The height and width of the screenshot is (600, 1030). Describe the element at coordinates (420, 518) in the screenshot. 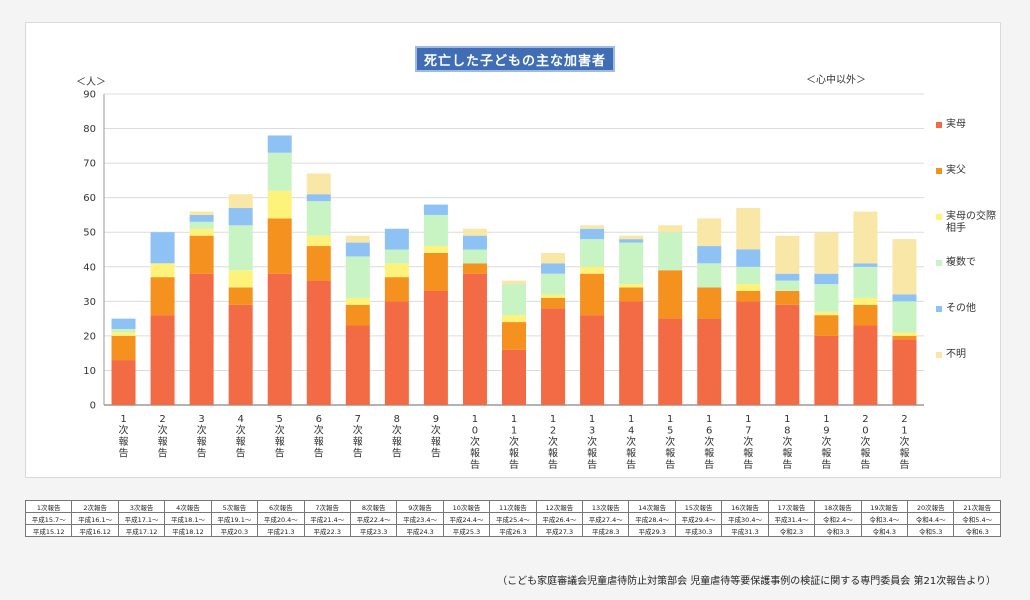

I see `period-table-cell: 平成23.4～` at that location.